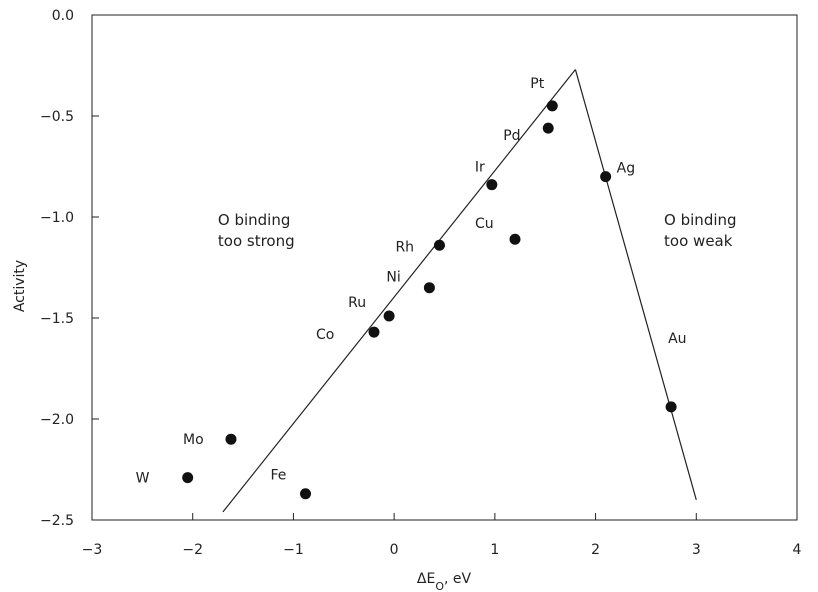  Describe the element at coordinates (393, 278) in the screenshot. I see `point-label: Ni` at that location.